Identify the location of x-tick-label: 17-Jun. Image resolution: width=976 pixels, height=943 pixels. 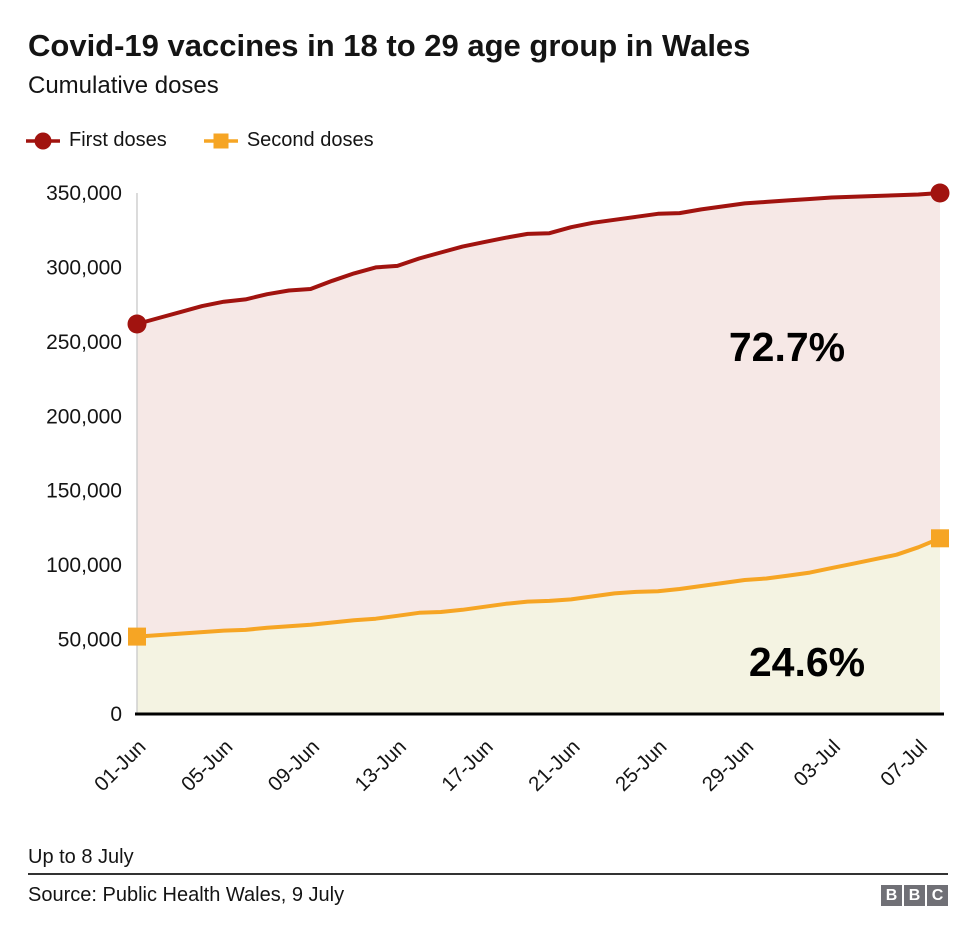
(467, 765).